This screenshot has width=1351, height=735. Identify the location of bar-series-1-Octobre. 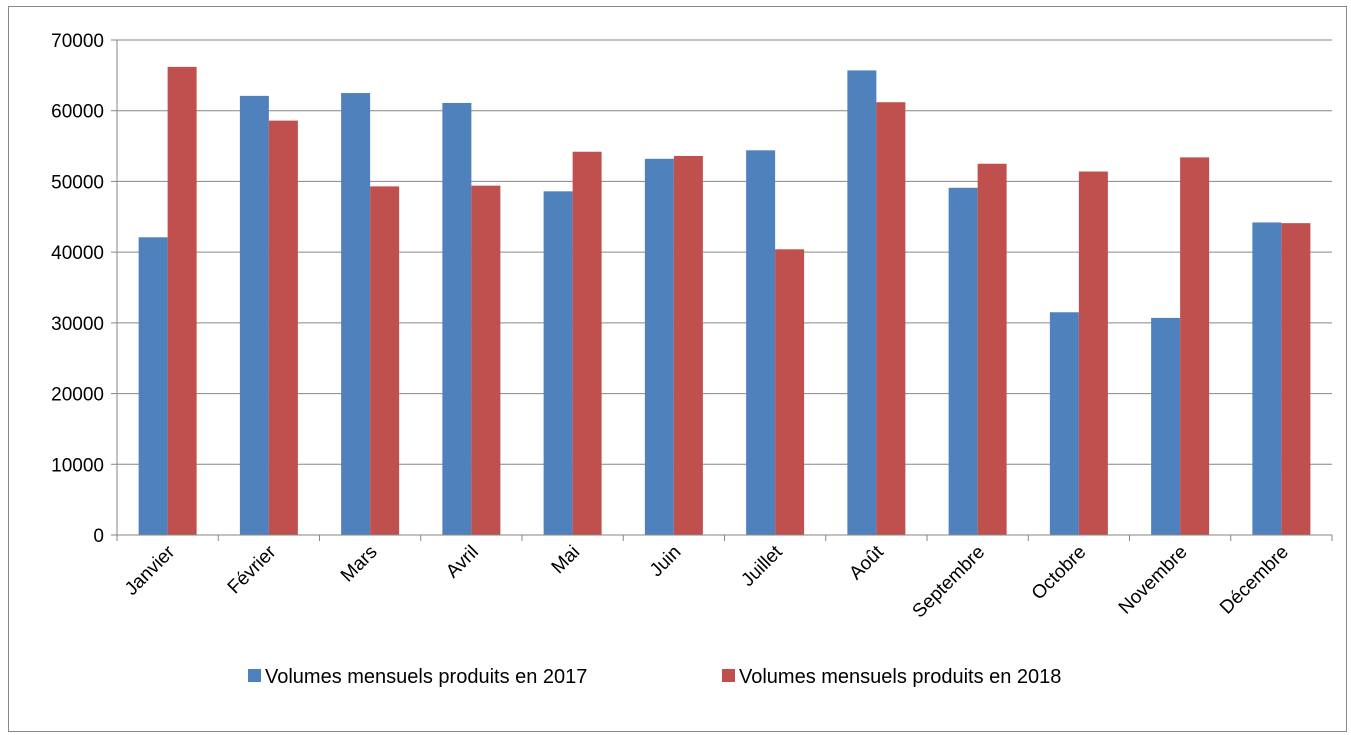
(1064, 423).